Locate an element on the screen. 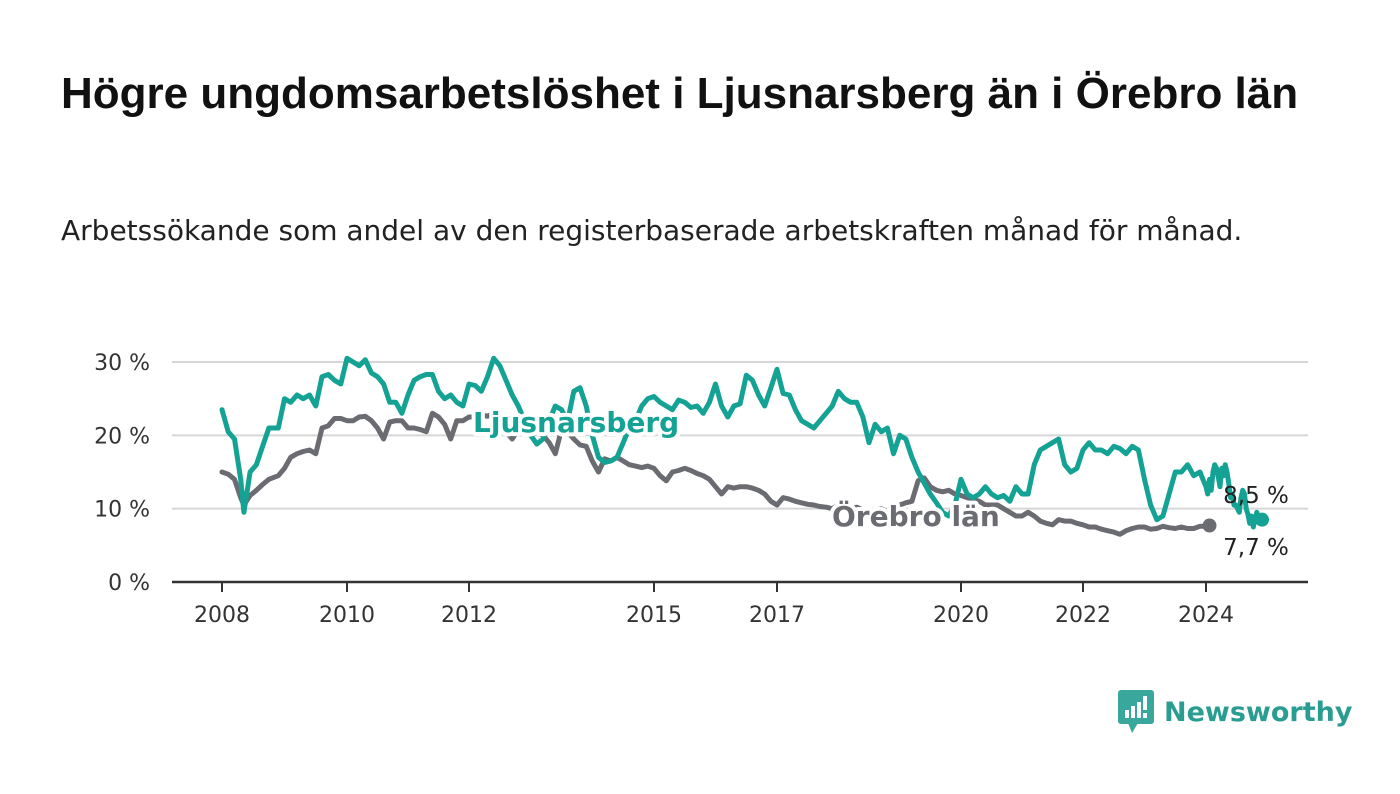 The width and height of the screenshot is (1400, 794). series-label-halo: Örebro län is located at coordinates (916, 516).